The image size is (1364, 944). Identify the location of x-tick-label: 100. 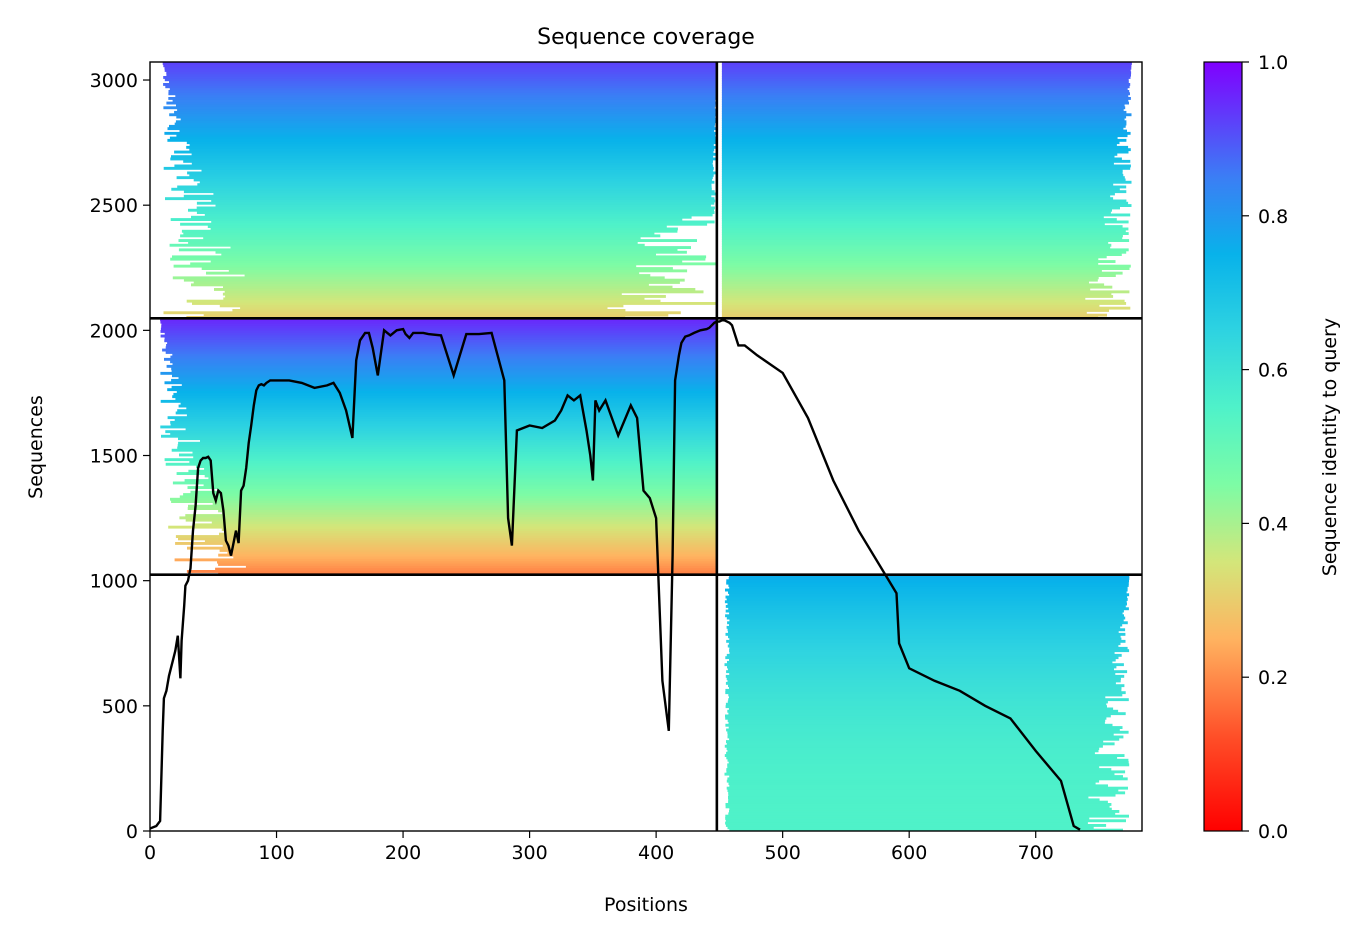
(276, 853).